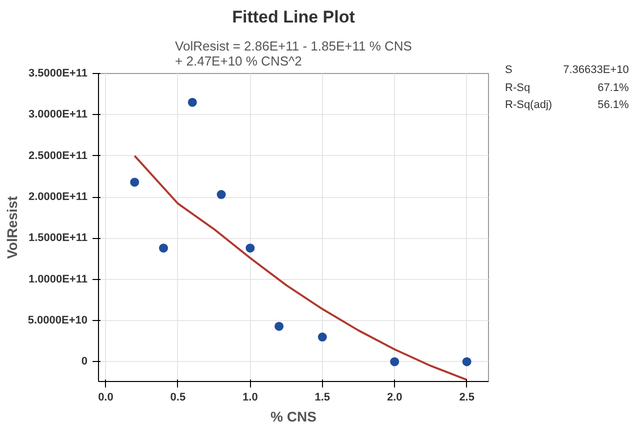 This screenshot has height=427, width=639. I want to click on text: R-Sq, so click(518, 88).